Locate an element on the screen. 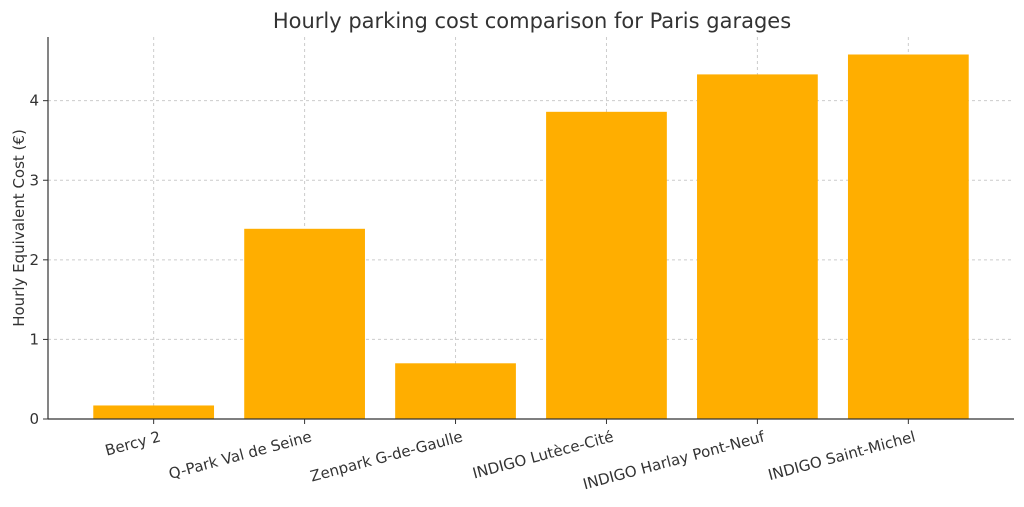 This screenshot has height=507, width=1024. y-tick-label: 4 is located at coordinates (34, 101).